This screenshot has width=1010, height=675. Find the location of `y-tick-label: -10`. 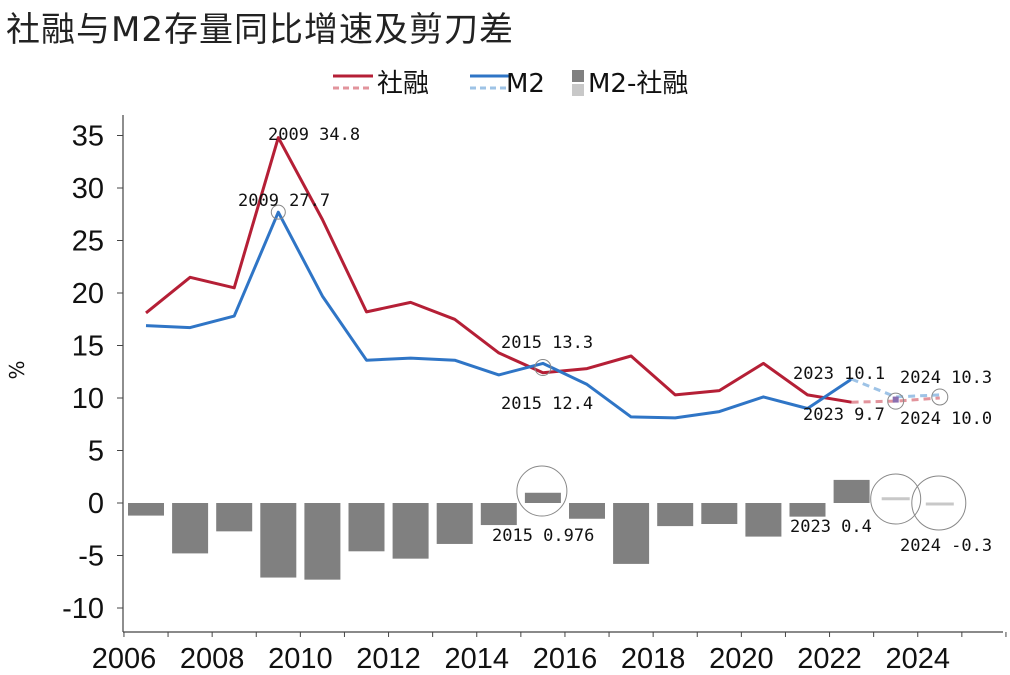

y-tick-label: -10 is located at coordinates (83, 609).